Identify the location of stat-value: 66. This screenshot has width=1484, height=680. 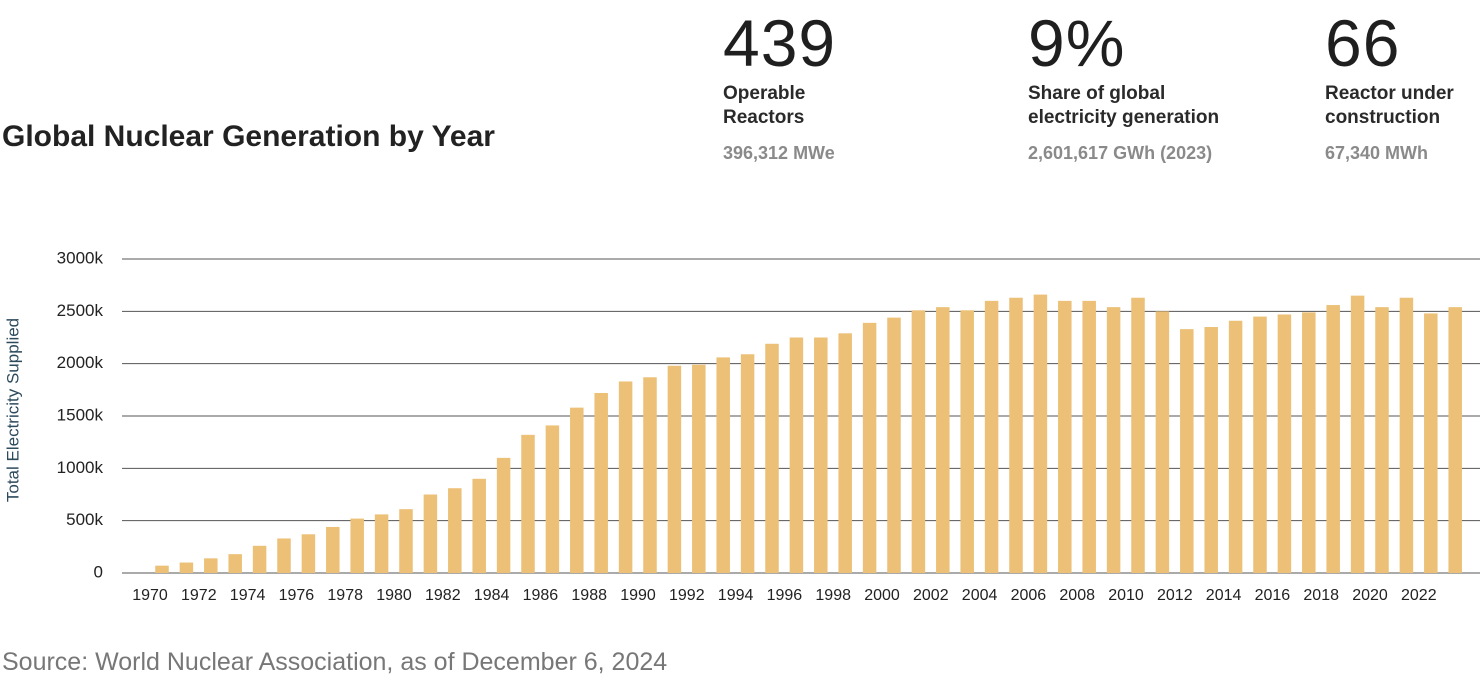
(1363, 43).